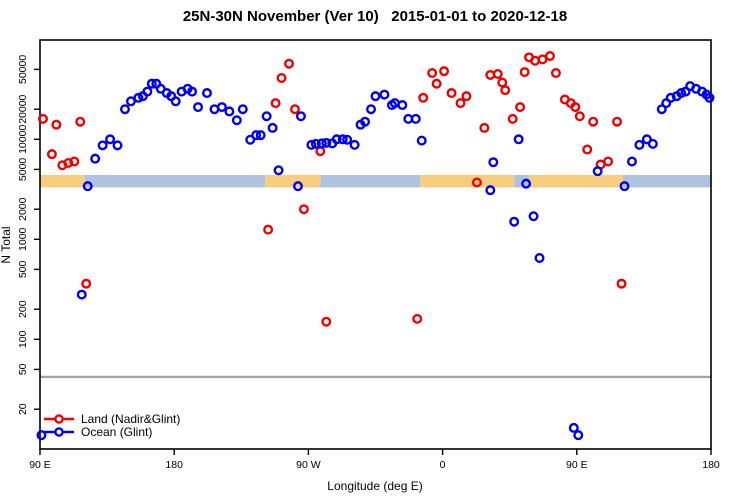 The height and width of the screenshot is (500, 750). I want to click on y-tick-label: 20000, so click(23, 108).